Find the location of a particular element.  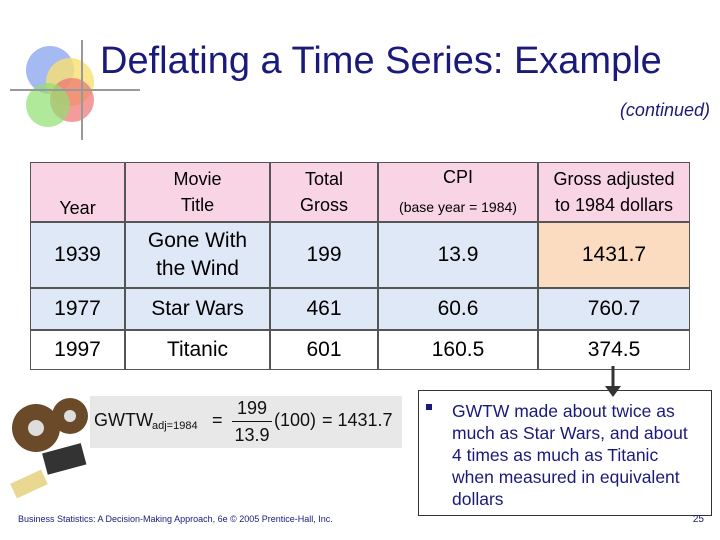

table-cell: Star Wars is located at coordinates (197, 309).